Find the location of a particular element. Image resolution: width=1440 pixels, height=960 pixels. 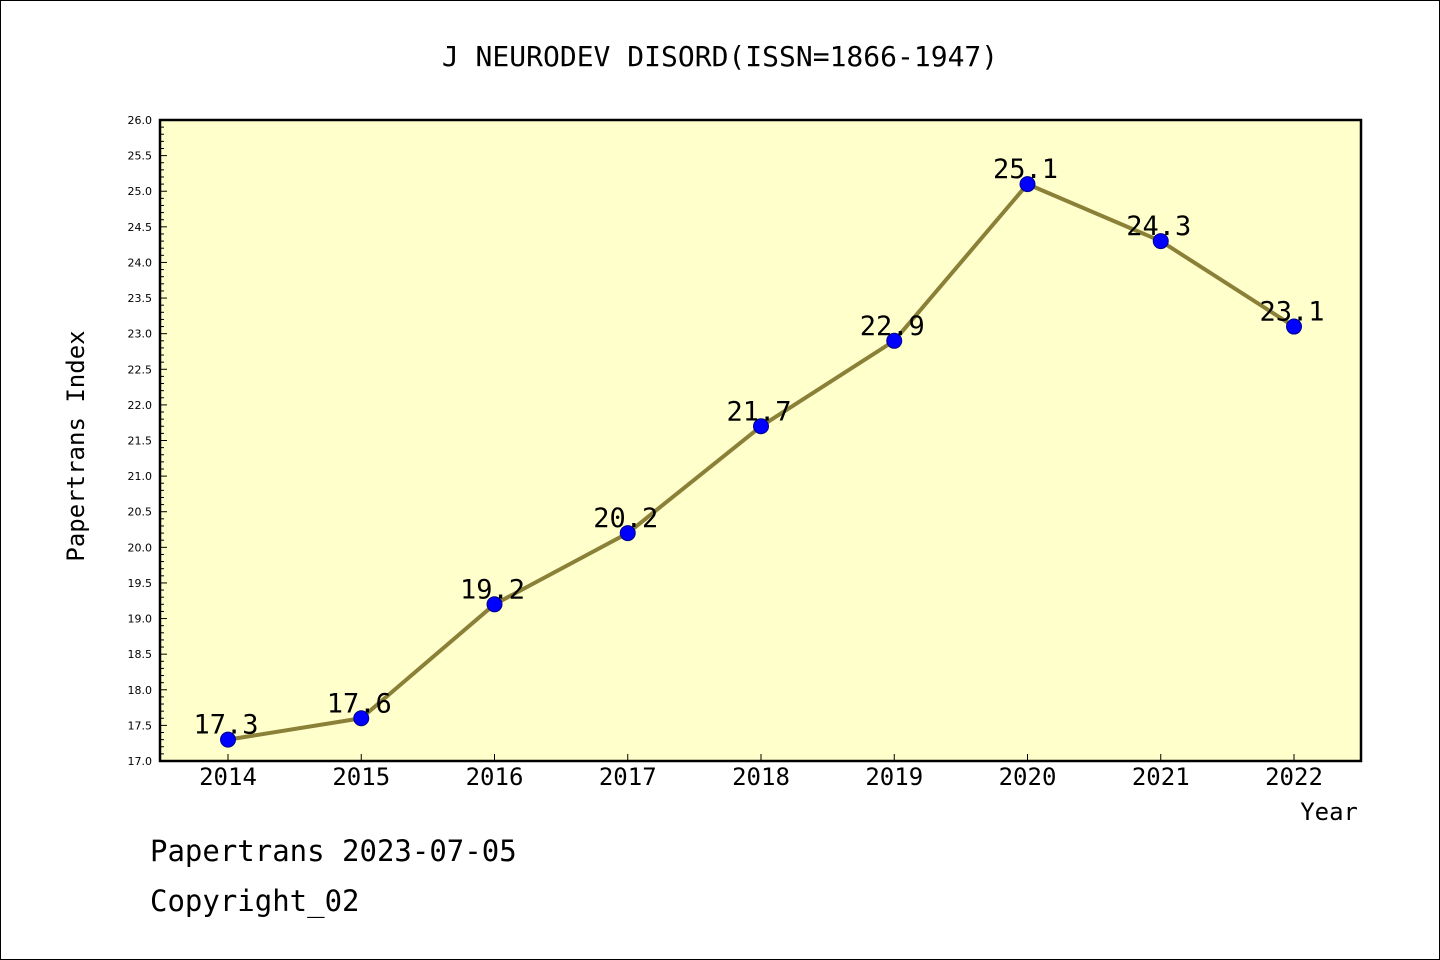

data-label: 19.2 is located at coordinates (492, 589).